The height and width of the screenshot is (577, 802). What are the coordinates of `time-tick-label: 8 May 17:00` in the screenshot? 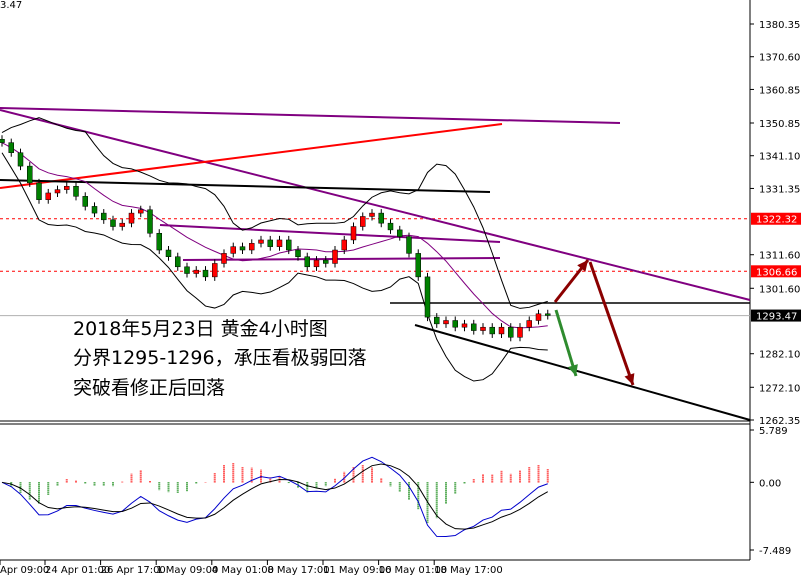 It's located at (298, 570).